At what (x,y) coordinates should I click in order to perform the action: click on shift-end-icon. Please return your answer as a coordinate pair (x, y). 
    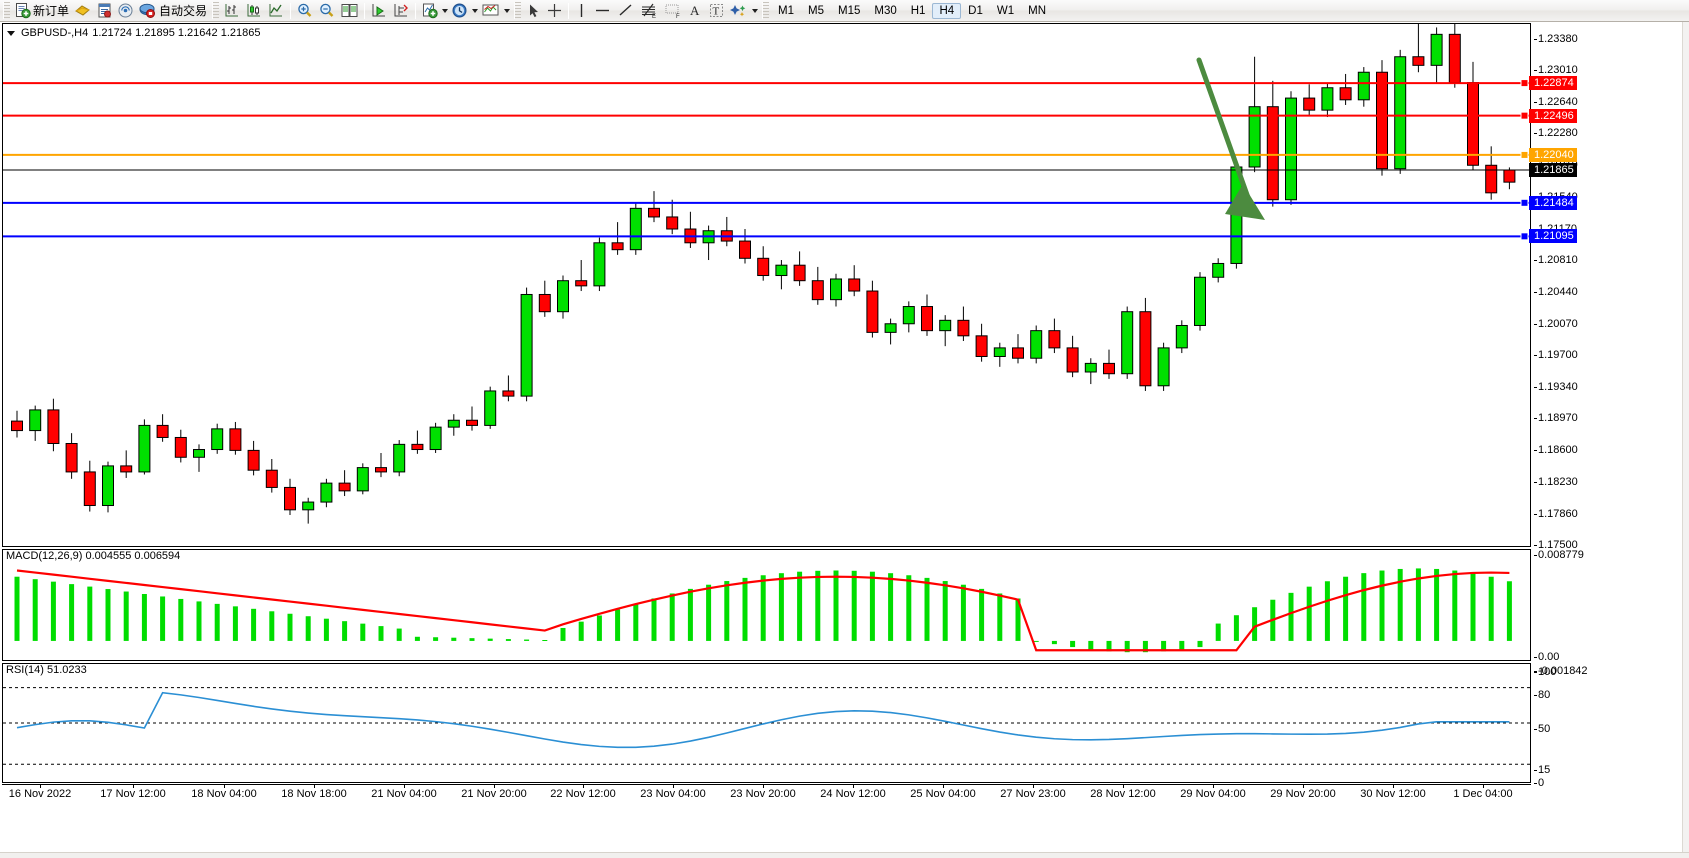
    Looking at the image, I should click on (379, 10).